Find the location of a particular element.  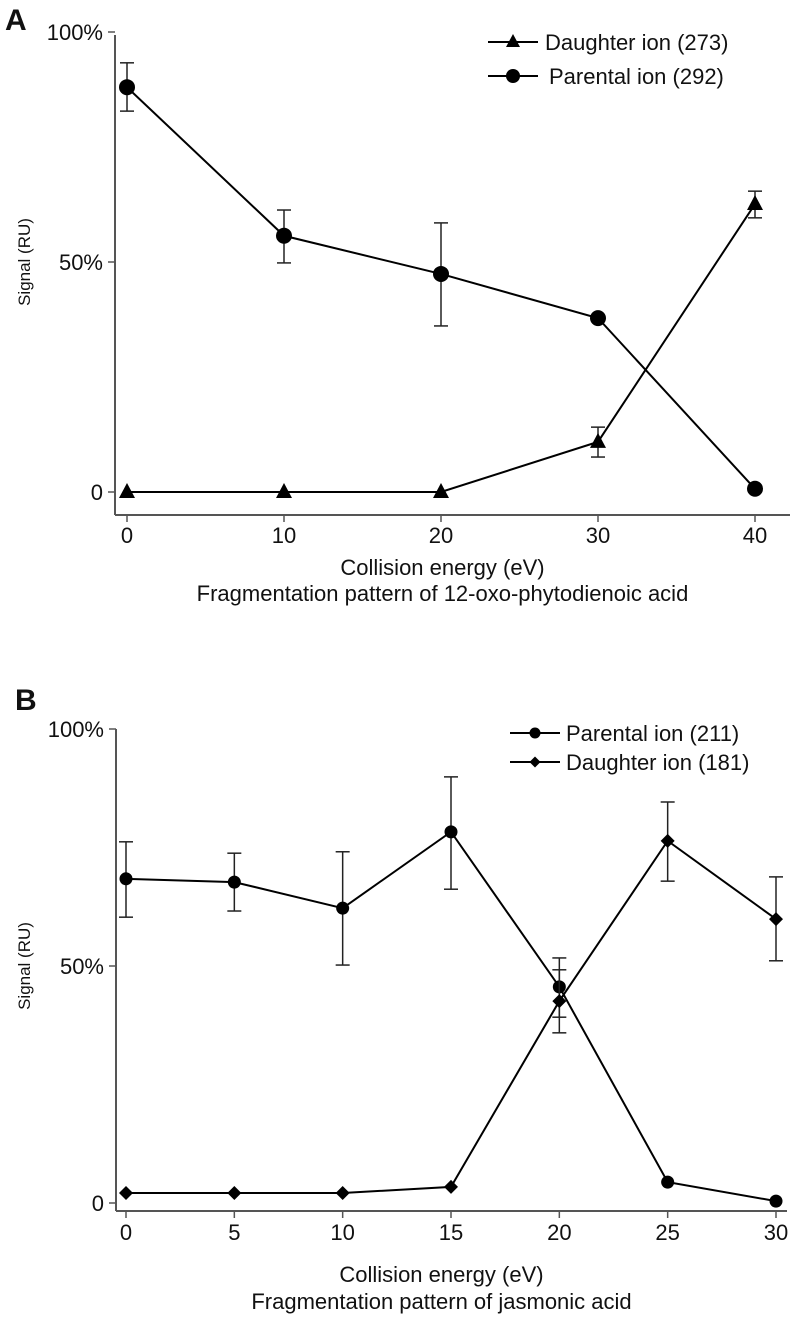

legend: Daughter ion (273) Parental ion (292) is located at coordinates (608, 59).